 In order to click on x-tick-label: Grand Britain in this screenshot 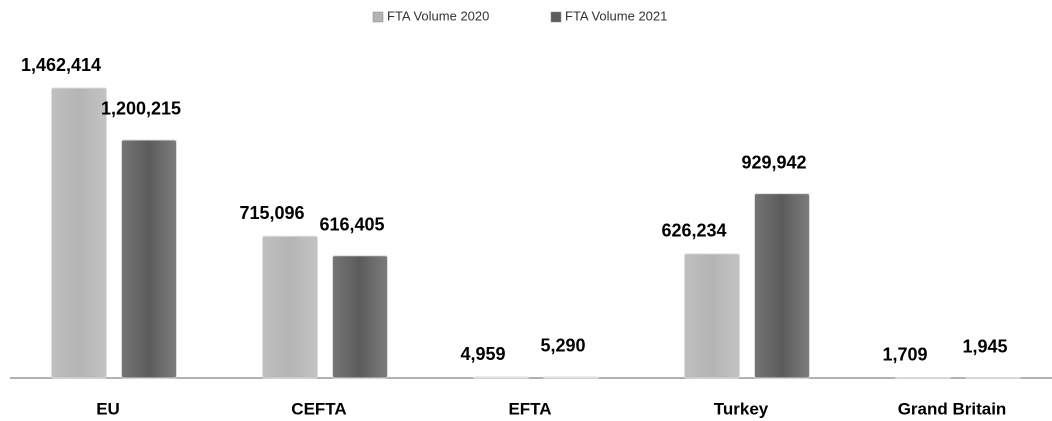, I will do `click(952, 408)`.